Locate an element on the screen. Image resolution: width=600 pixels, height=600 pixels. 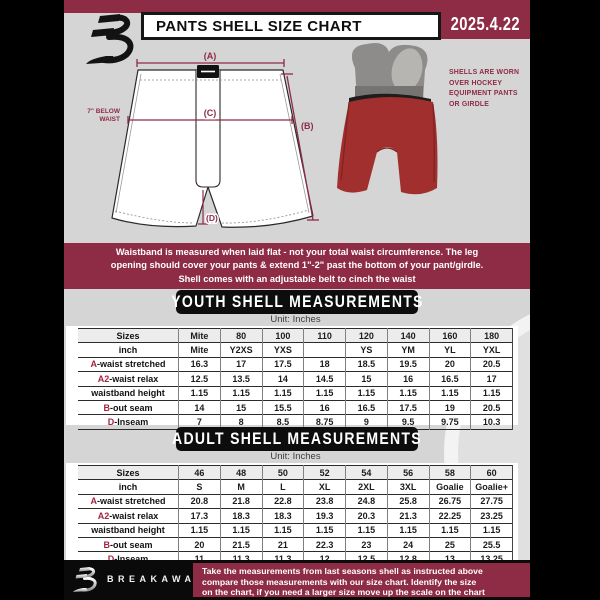
youth-section-banner: YOUTH SHELL MEASUREMENTS is located at coordinates (296, 302).